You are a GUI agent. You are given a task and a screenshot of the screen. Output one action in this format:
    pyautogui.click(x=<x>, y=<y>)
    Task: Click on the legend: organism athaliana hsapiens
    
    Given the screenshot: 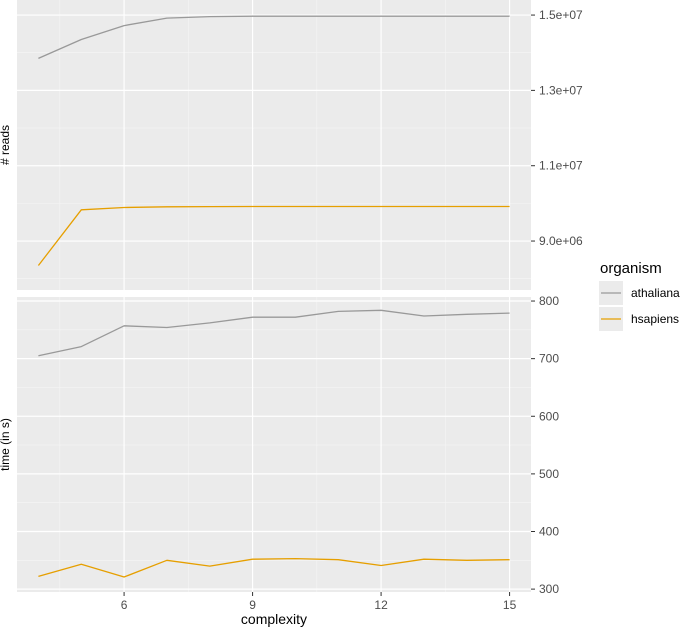 What is the action you would take?
    pyautogui.click(x=639, y=295)
    